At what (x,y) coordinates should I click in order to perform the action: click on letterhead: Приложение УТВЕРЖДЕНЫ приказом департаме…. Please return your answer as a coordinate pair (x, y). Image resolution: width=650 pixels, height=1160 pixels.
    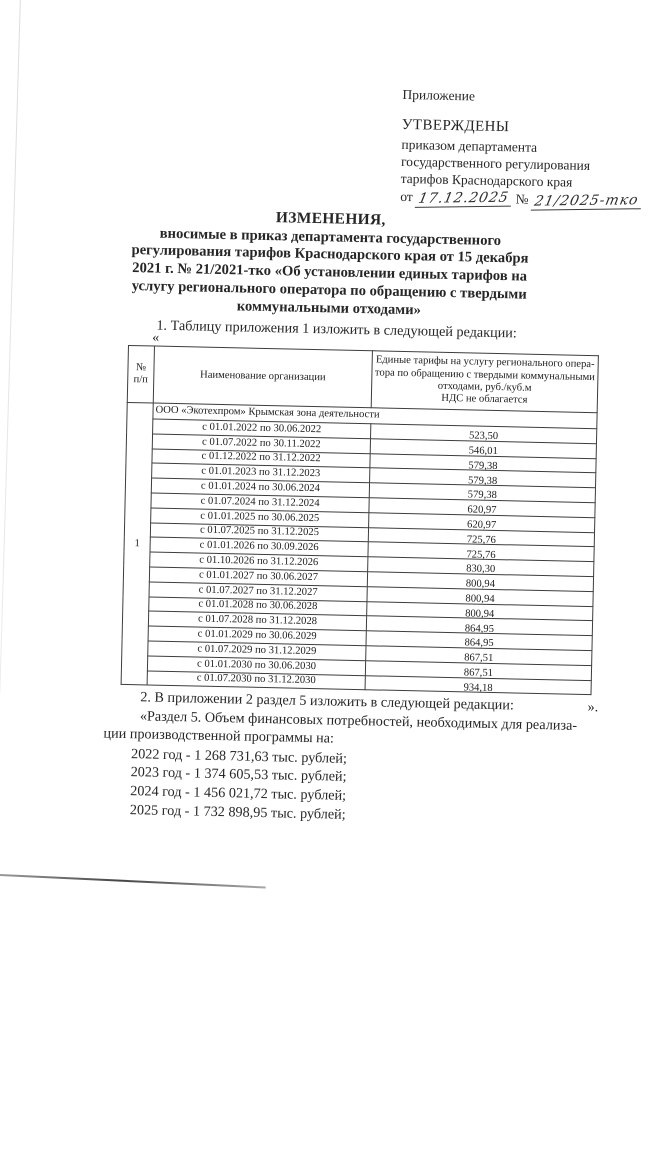
    Looking at the image, I should click on (524, 148).